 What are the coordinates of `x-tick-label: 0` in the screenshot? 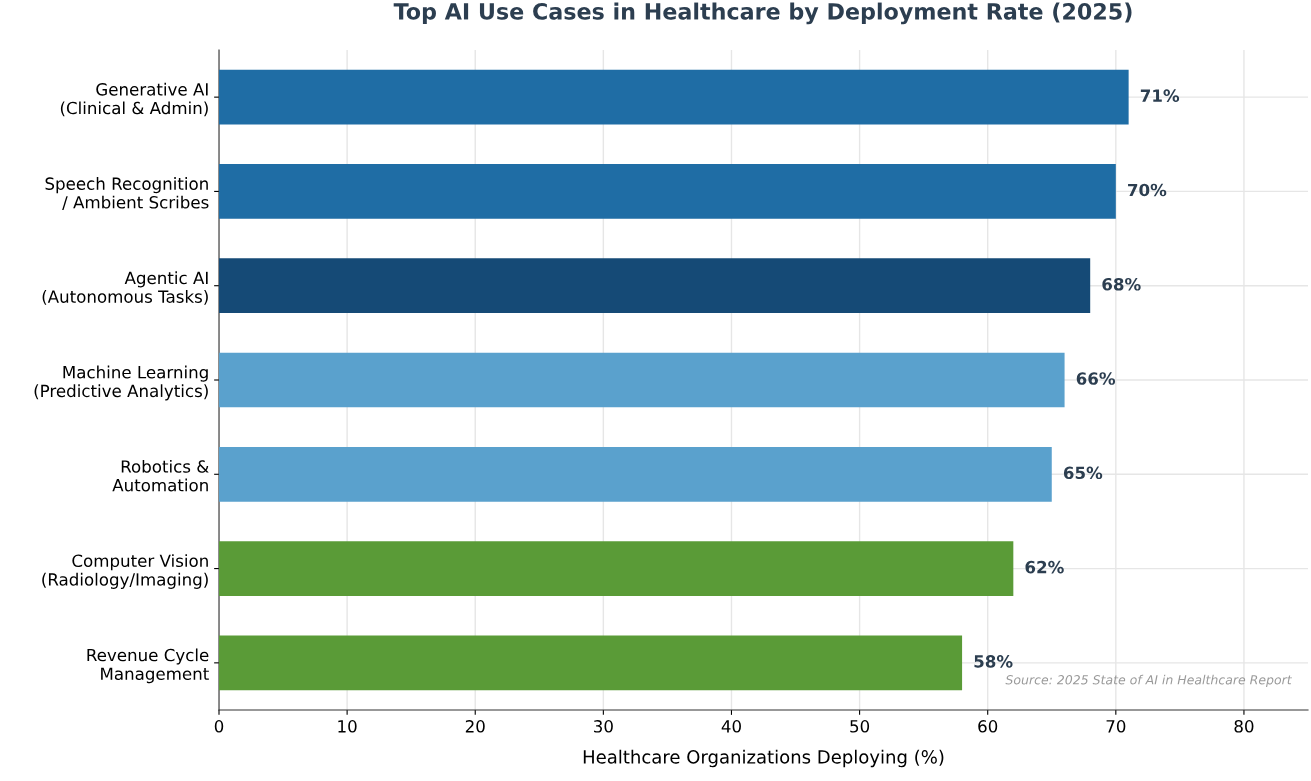 It's located at (219, 726).